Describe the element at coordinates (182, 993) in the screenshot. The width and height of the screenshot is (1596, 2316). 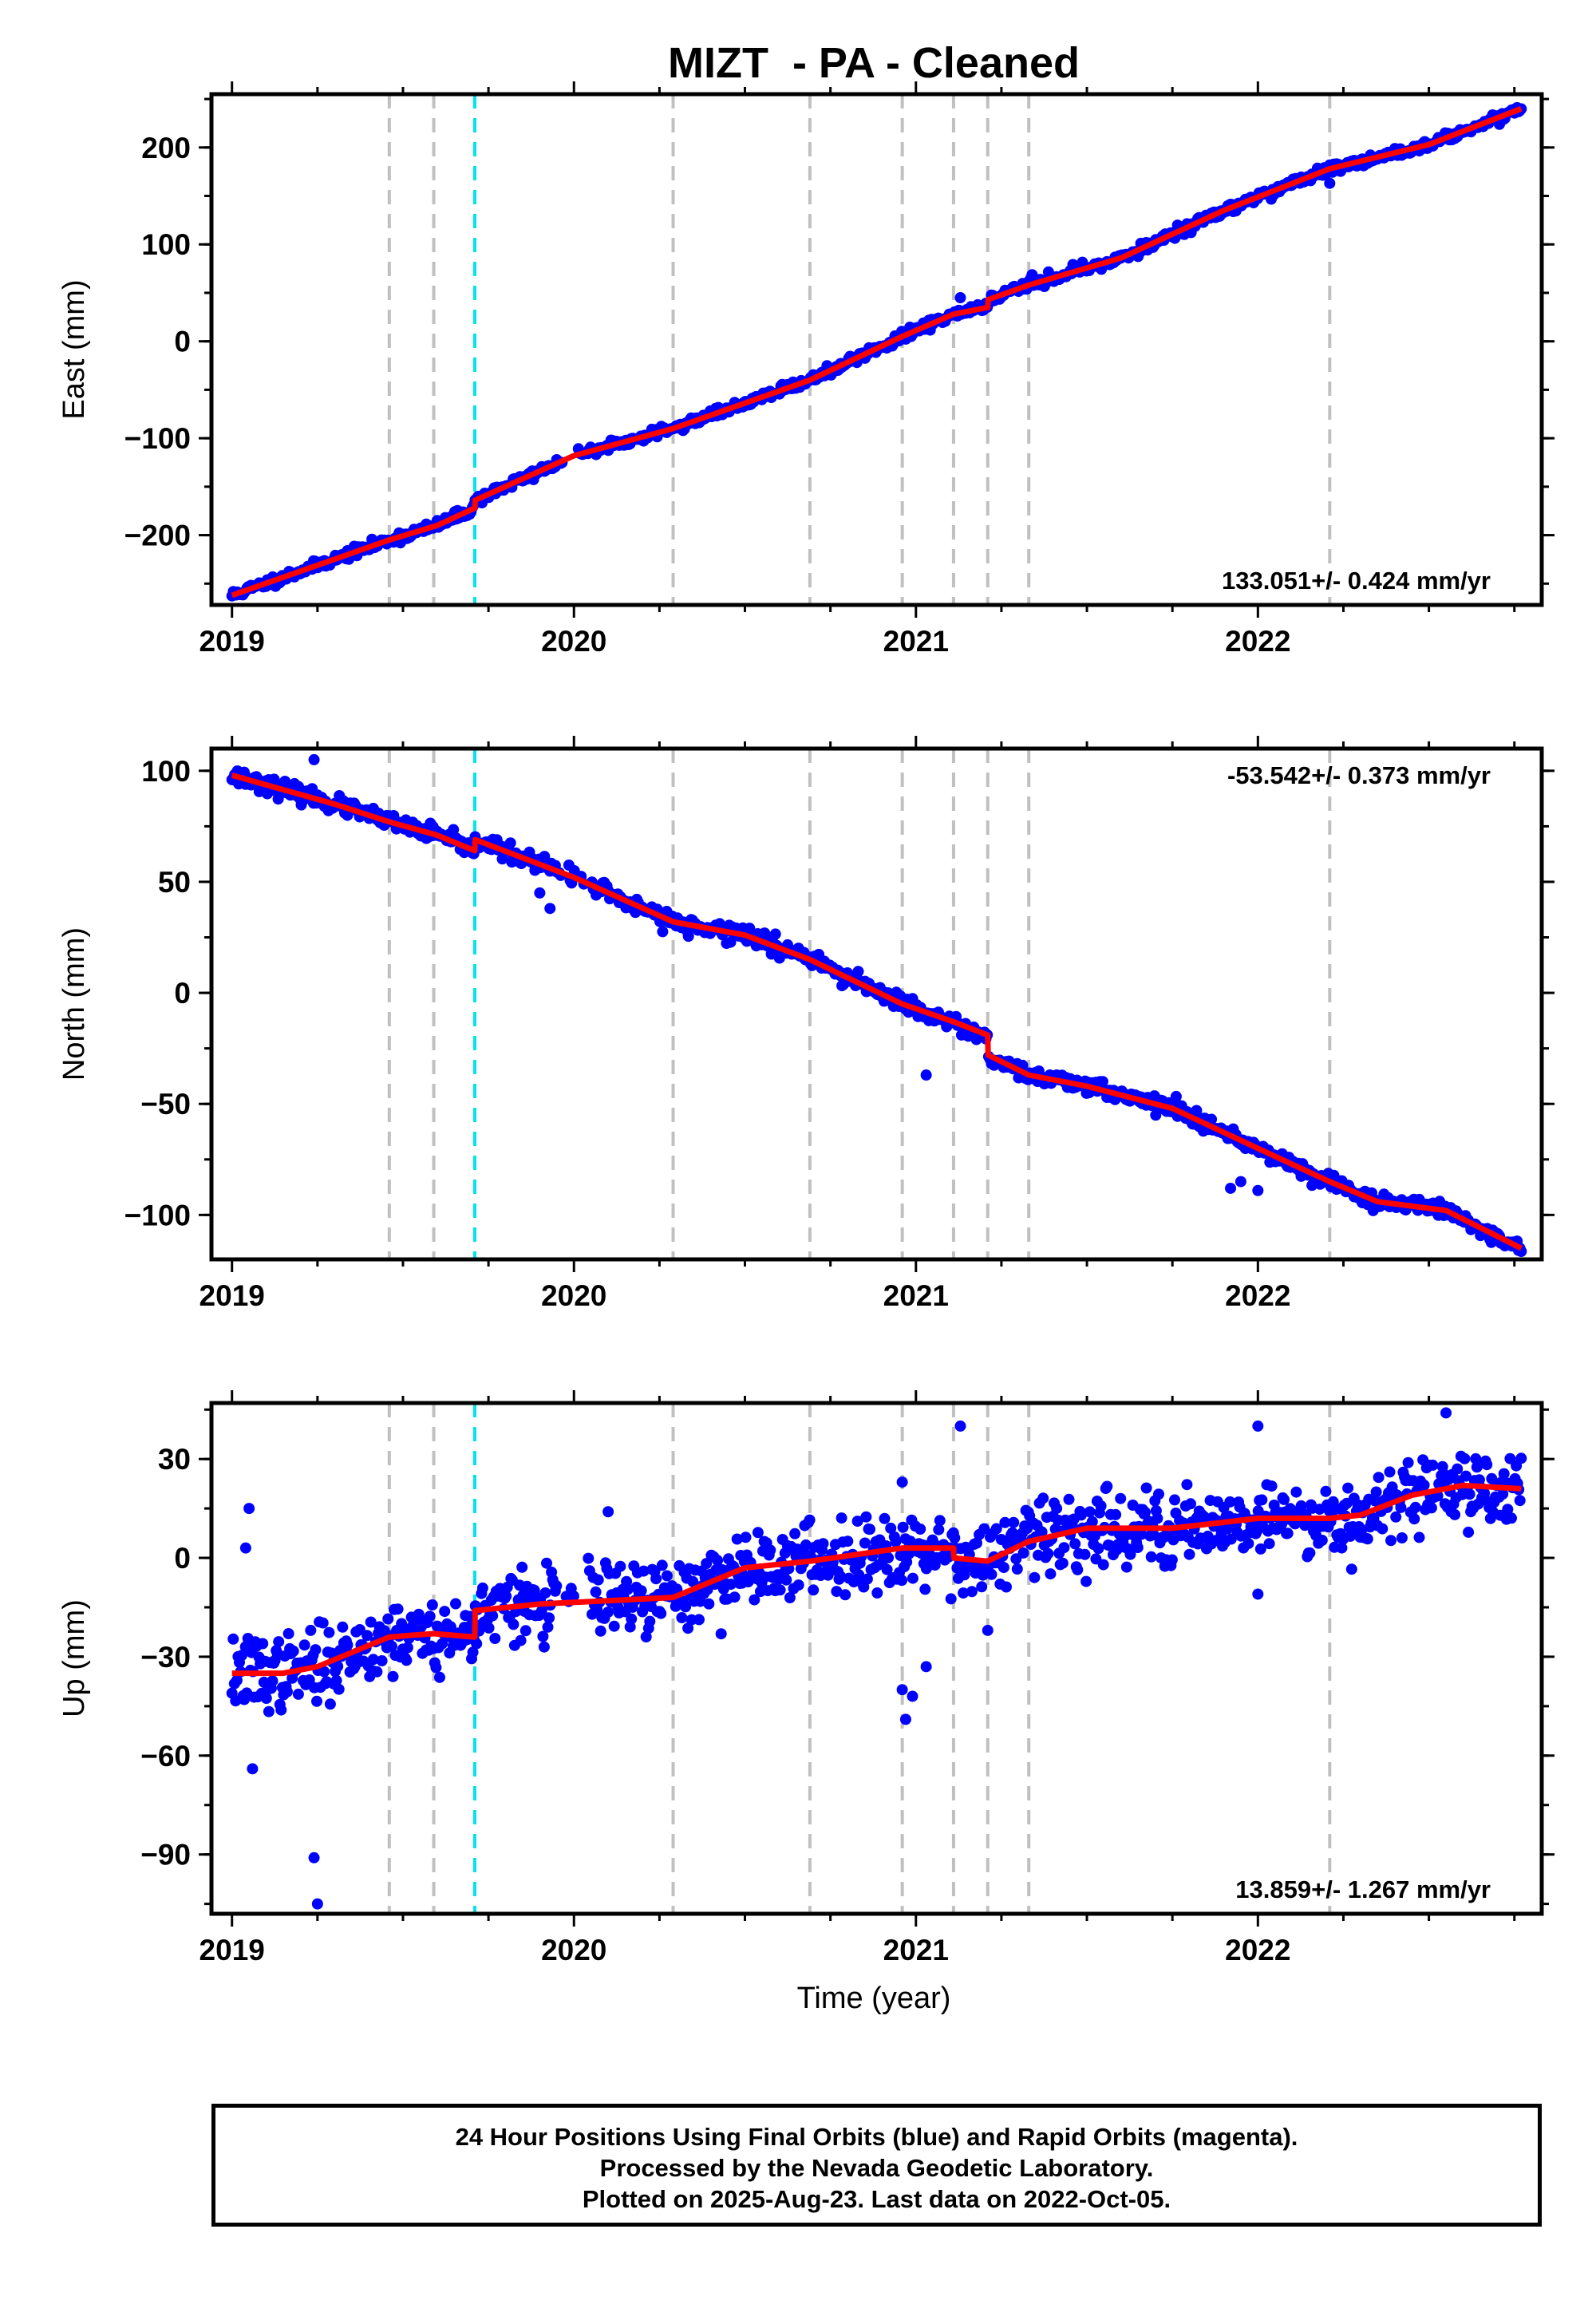
I see `y-tick-label: 0` at that location.